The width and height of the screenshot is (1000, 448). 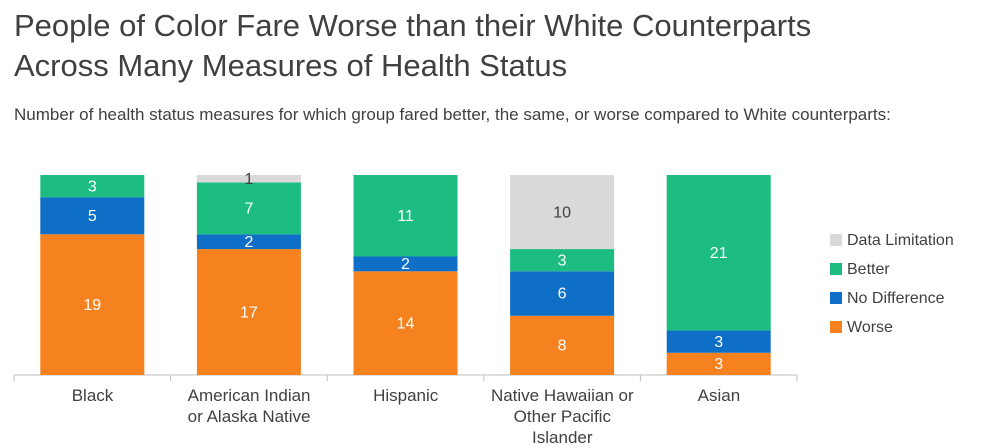 I want to click on data-label: 6, so click(x=562, y=294).